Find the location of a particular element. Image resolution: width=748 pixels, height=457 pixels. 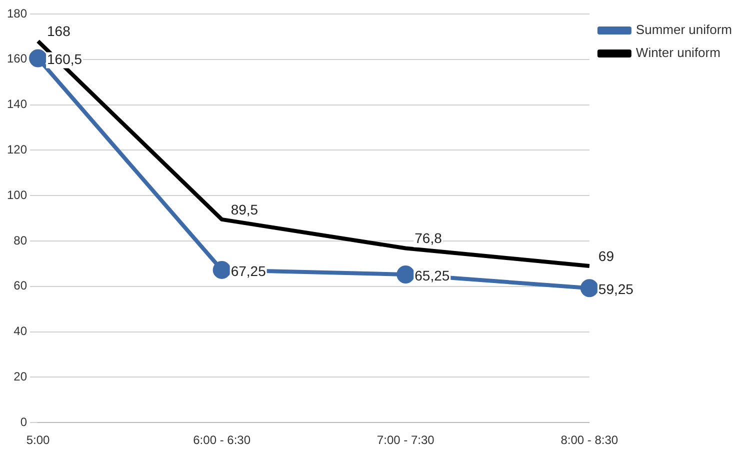

data-label: 65,25 is located at coordinates (432, 275).